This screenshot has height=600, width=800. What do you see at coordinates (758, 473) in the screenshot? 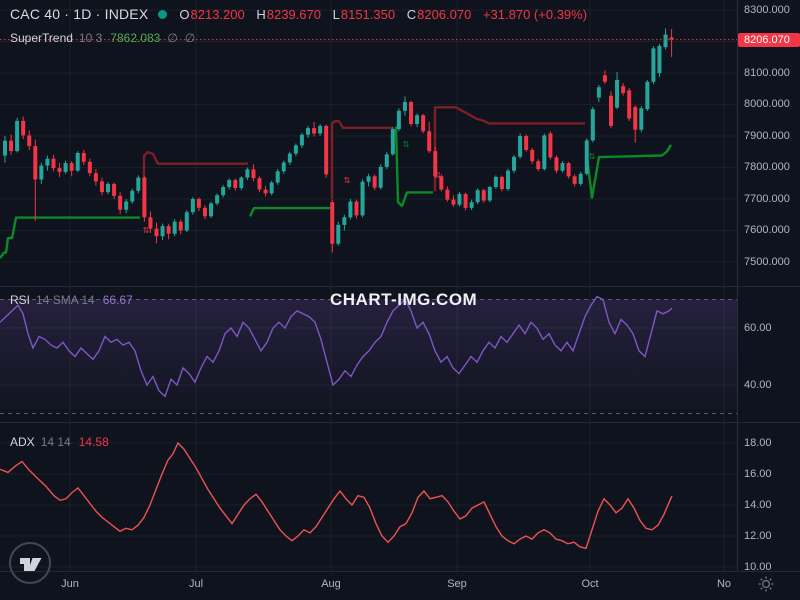
I see `axis-label: 16.00` at bounding box center [758, 473].